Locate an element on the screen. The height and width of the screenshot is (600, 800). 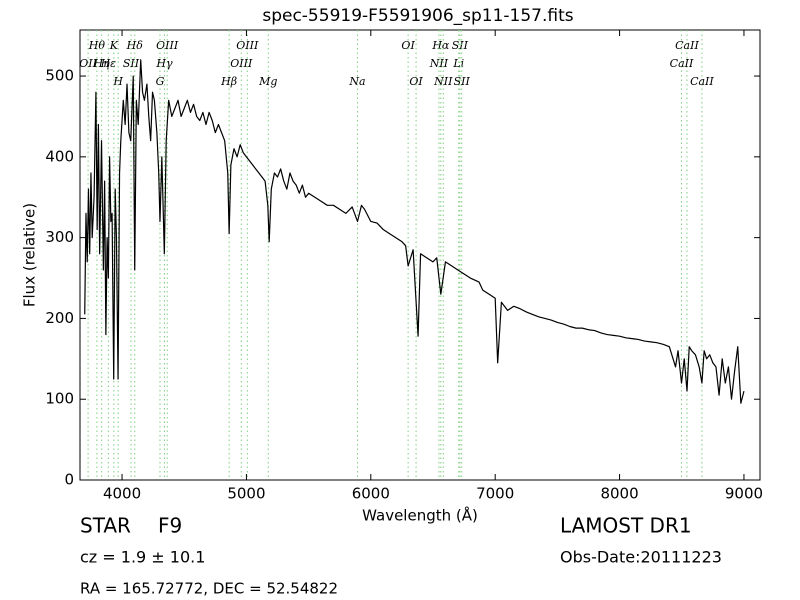
spectral-line-label: Hθ is located at coordinates (97, 45).